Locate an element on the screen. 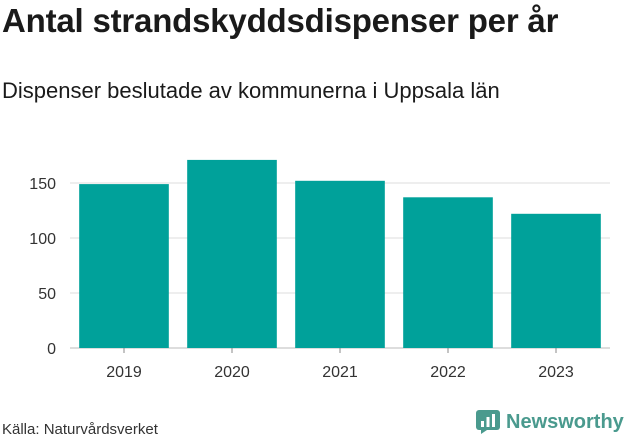 This screenshot has width=631, height=439. x-tick-label: 2023 is located at coordinates (556, 372).